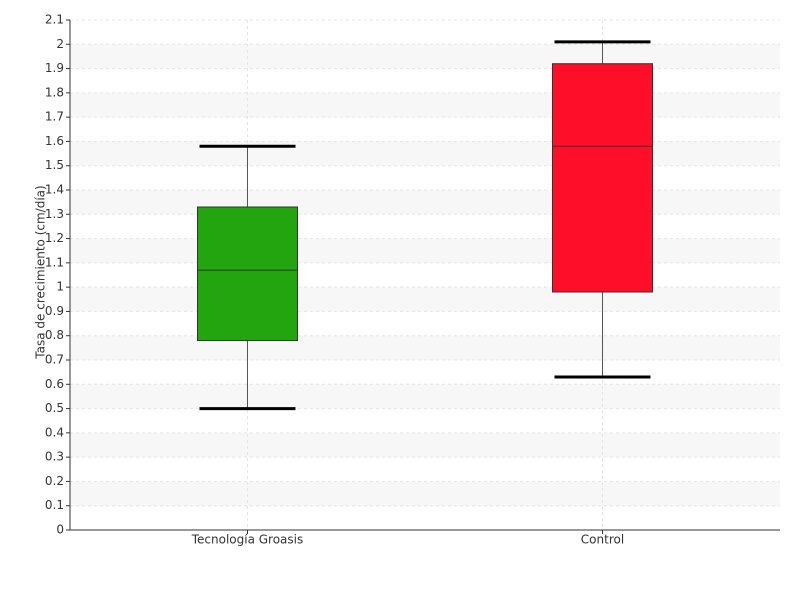  Describe the element at coordinates (54, 457) in the screenshot. I see `y-tick-label: 0.3` at that location.